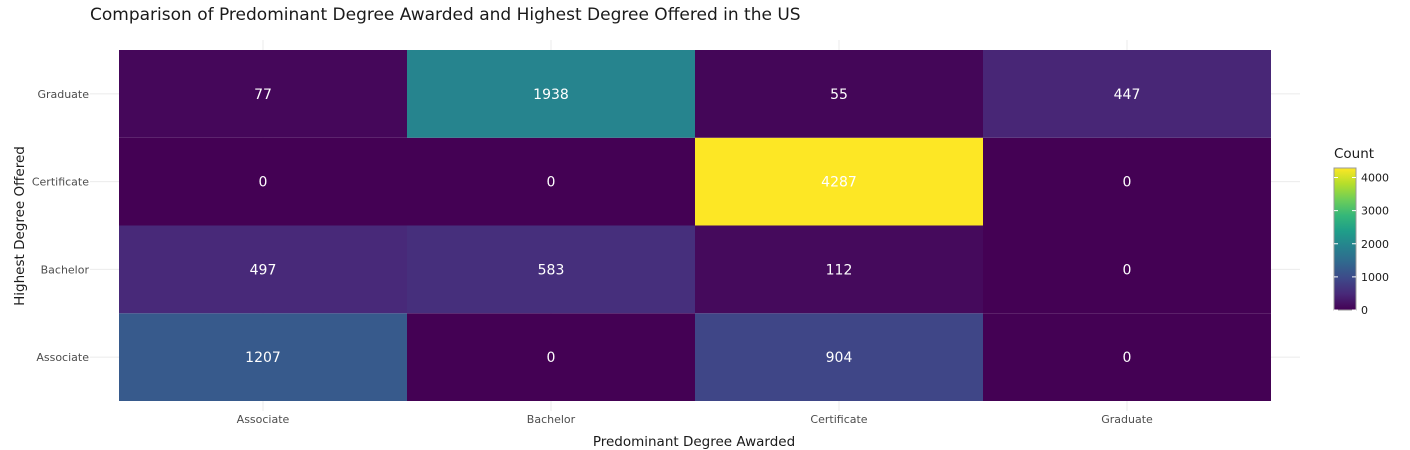  Describe the element at coordinates (1375, 244) in the screenshot. I see `legend-tick-label: 2000` at that location.